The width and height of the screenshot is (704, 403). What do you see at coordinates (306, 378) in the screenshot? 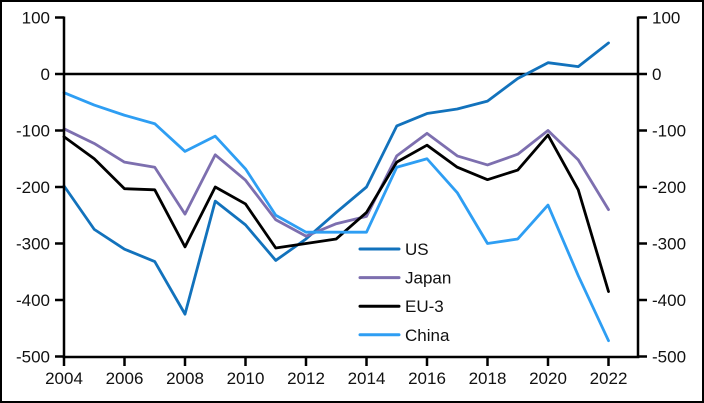
I see `x-tick-label: 2012` at bounding box center [306, 378].